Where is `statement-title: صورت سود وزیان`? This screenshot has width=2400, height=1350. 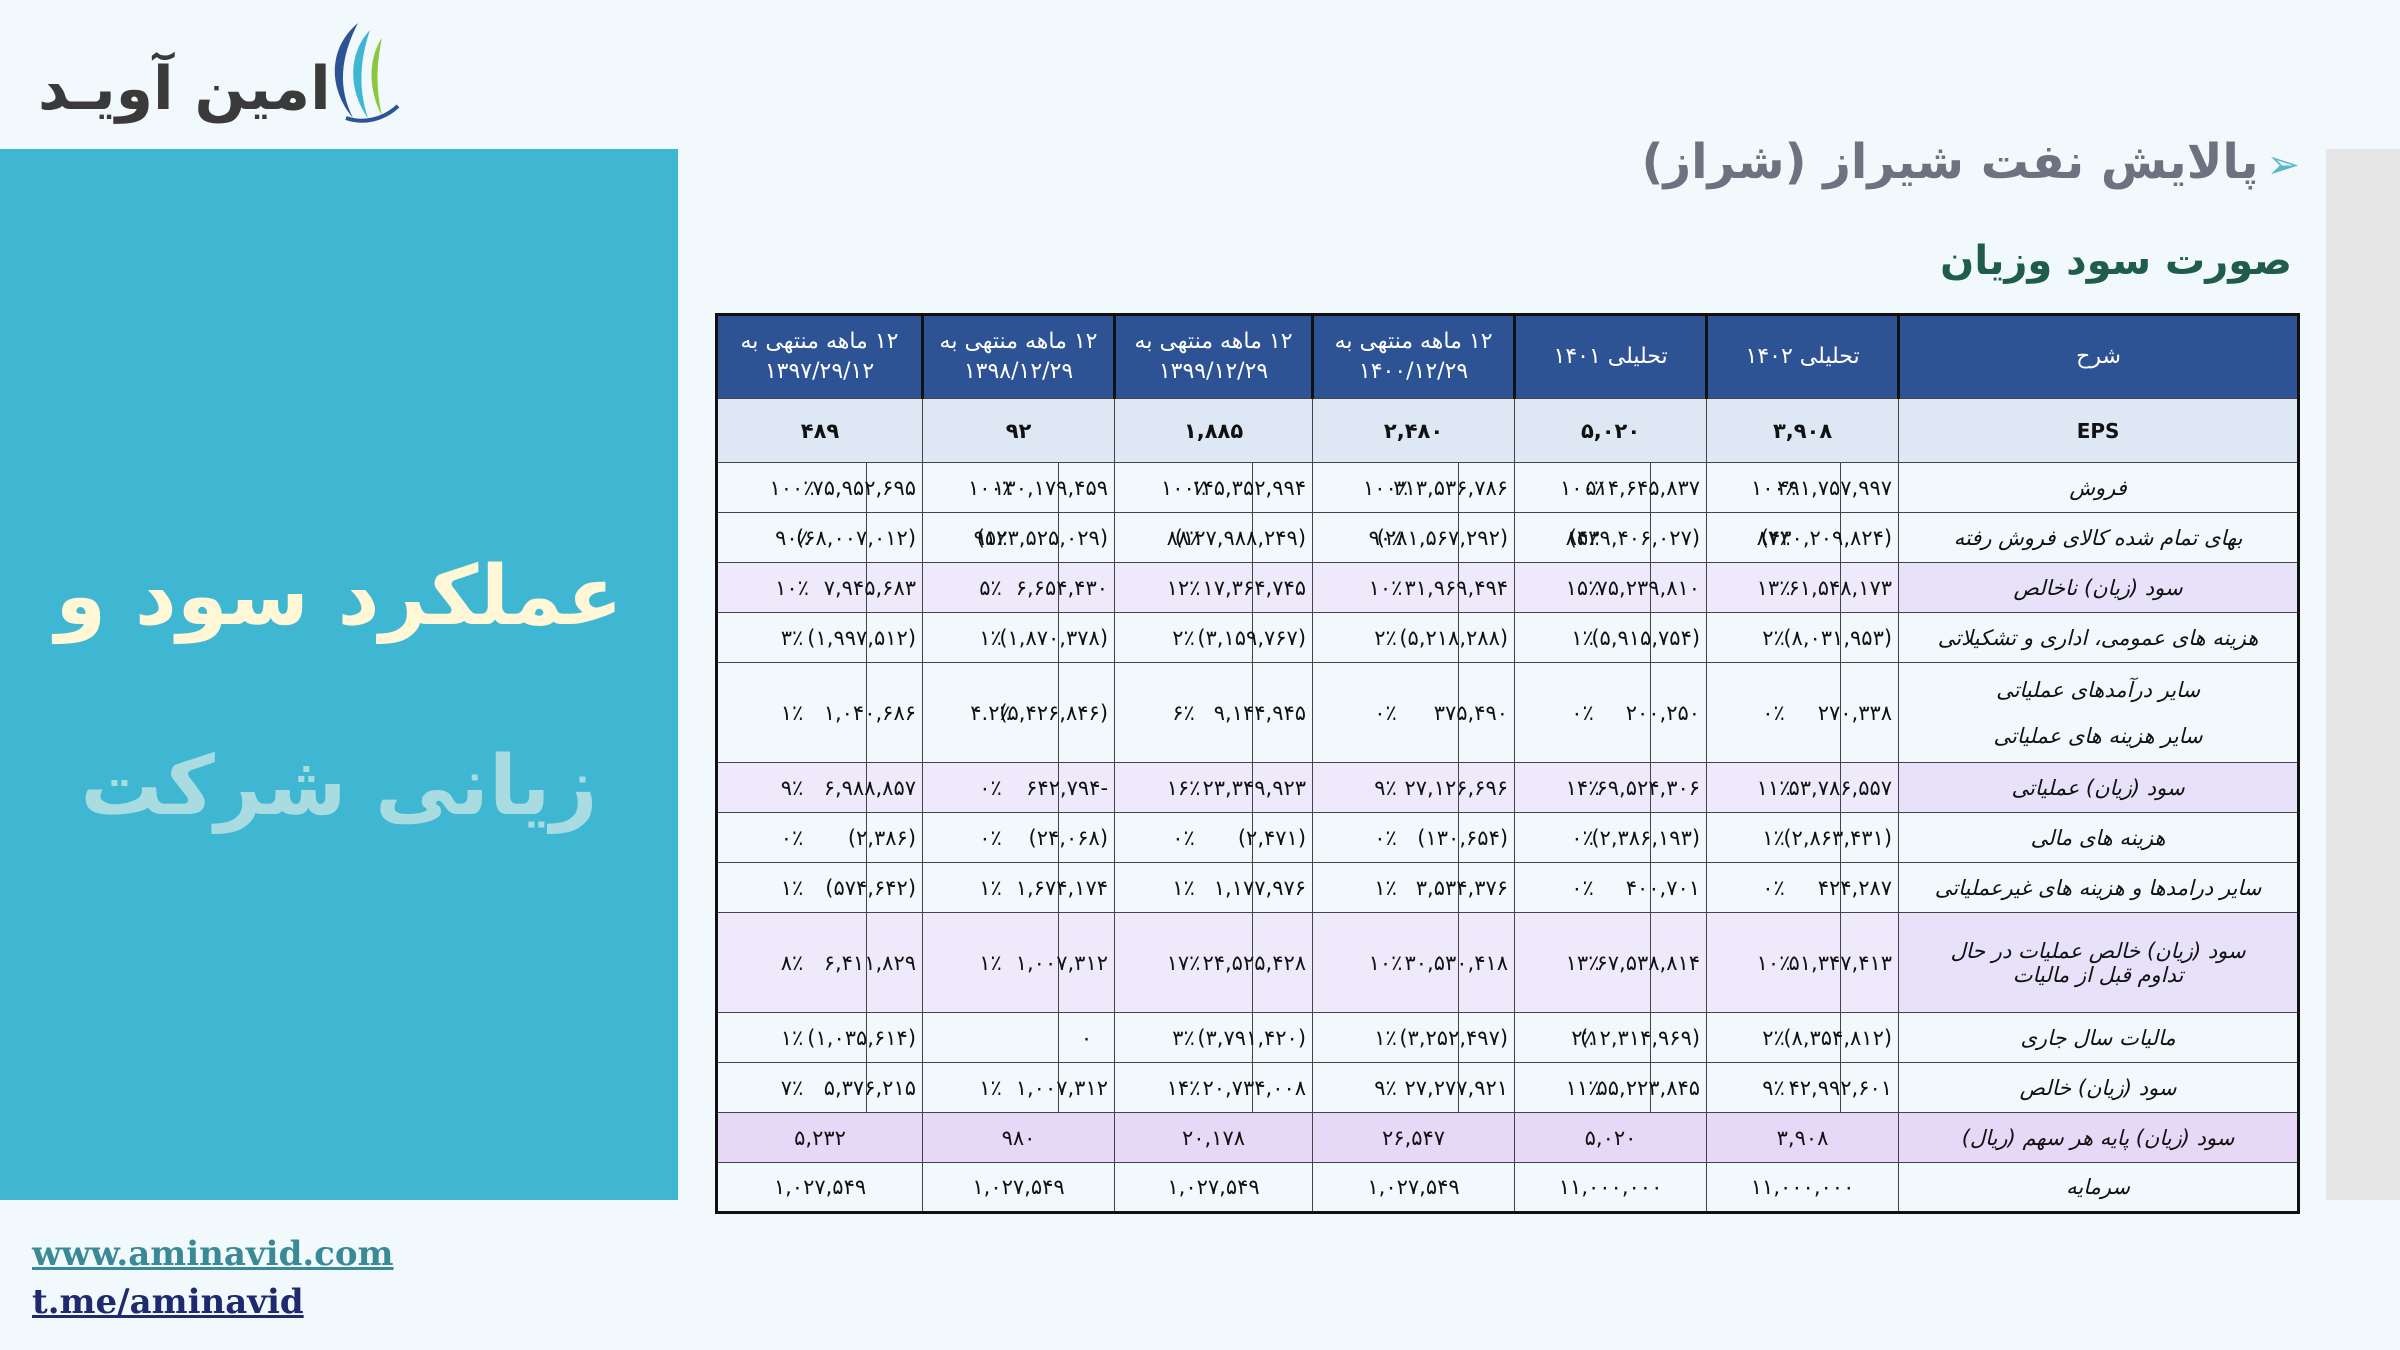
statement-title: صورت سود وزیان is located at coordinates (2116, 261).